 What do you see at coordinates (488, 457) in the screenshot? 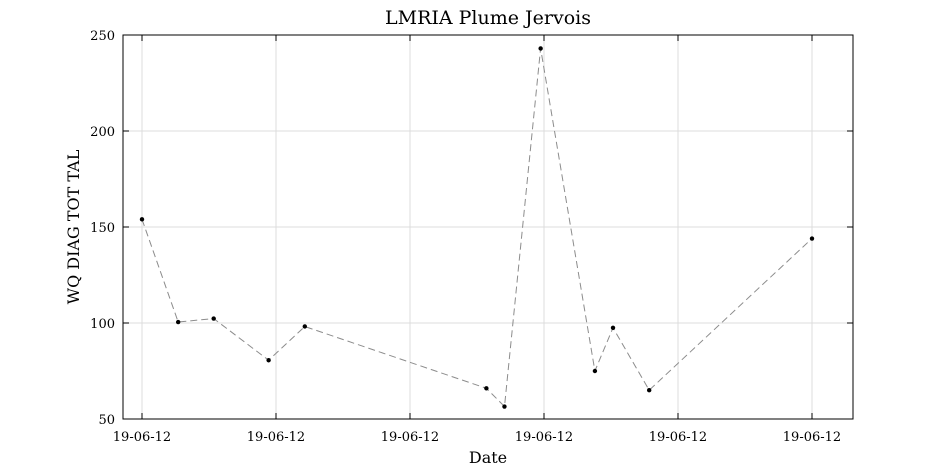
I see `x-axis-label: Date` at bounding box center [488, 457].